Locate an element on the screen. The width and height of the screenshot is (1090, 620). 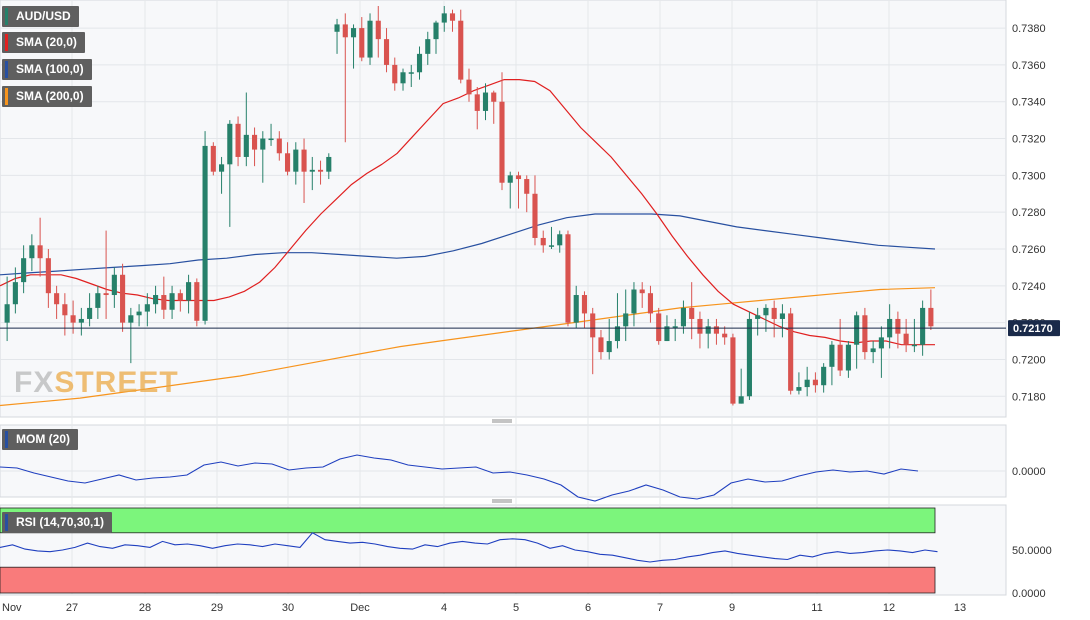
mom-y-label: 0.0000 is located at coordinates (1029, 472).